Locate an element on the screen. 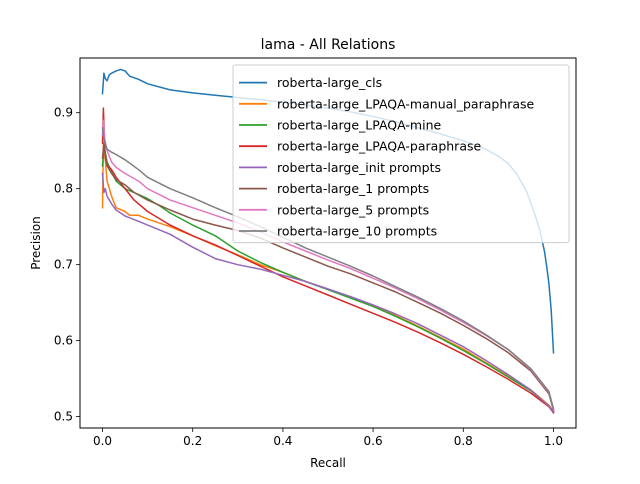 Image resolution: width=640 pixels, height=484 pixels. x-tick-label: 0.6 is located at coordinates (373, 441).